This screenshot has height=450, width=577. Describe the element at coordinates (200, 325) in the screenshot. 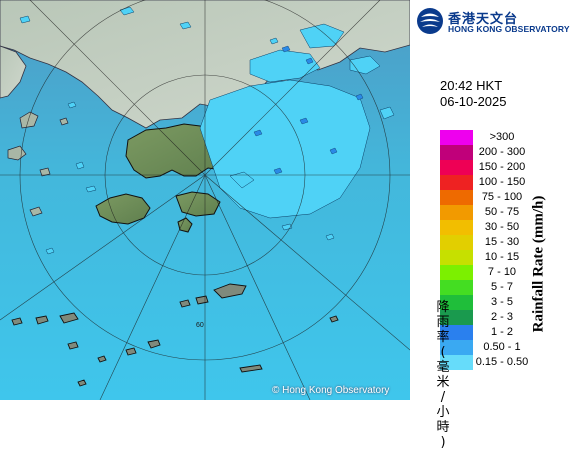

I see `range-ring-label: 60` at that location.